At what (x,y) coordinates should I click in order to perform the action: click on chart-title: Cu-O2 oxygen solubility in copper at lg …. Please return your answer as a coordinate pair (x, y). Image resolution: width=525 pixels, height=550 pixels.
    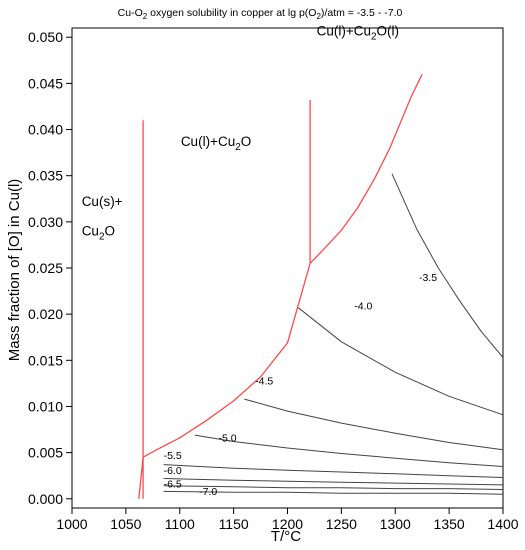
    Looking at the image, I should click on (260, 14).